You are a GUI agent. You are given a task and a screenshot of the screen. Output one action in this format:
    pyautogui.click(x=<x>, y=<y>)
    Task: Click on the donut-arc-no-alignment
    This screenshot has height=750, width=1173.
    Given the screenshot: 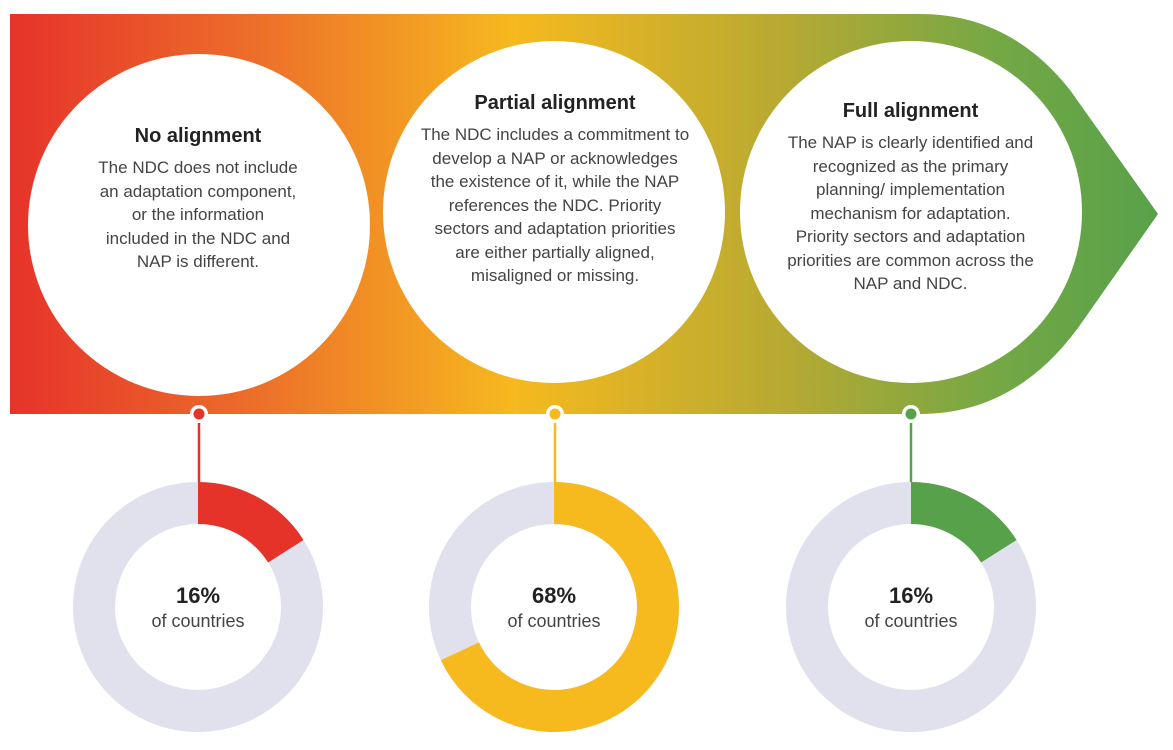 What is the action you would take?
    pyautogui.click(x=250, y=523)
    